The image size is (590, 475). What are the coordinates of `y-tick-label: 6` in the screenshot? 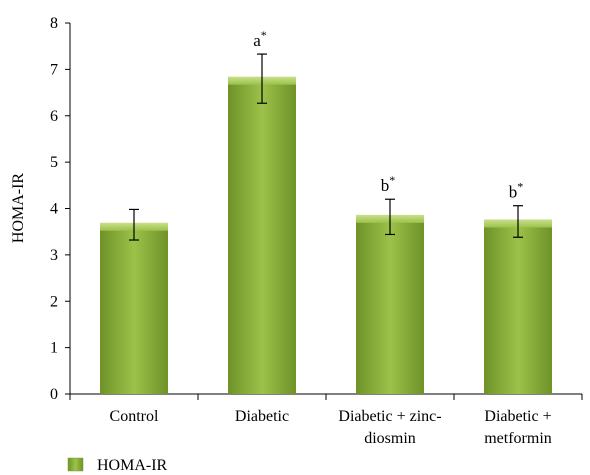 It's located at (54, 116).